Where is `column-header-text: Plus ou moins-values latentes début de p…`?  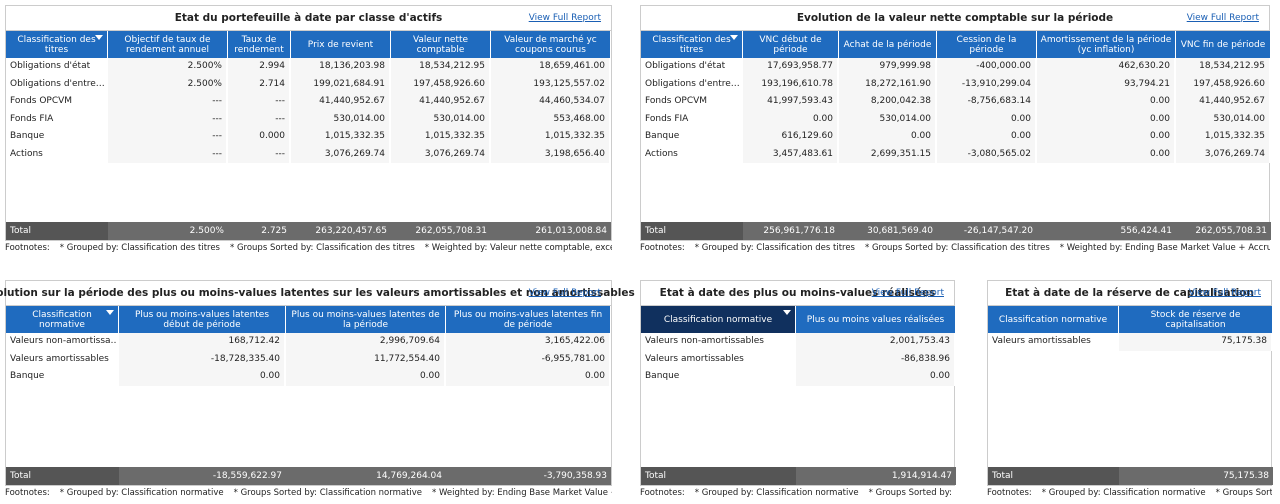
column-header-text: Plus ou moins-values latentes début de p… is located at coordinates (202, 319).